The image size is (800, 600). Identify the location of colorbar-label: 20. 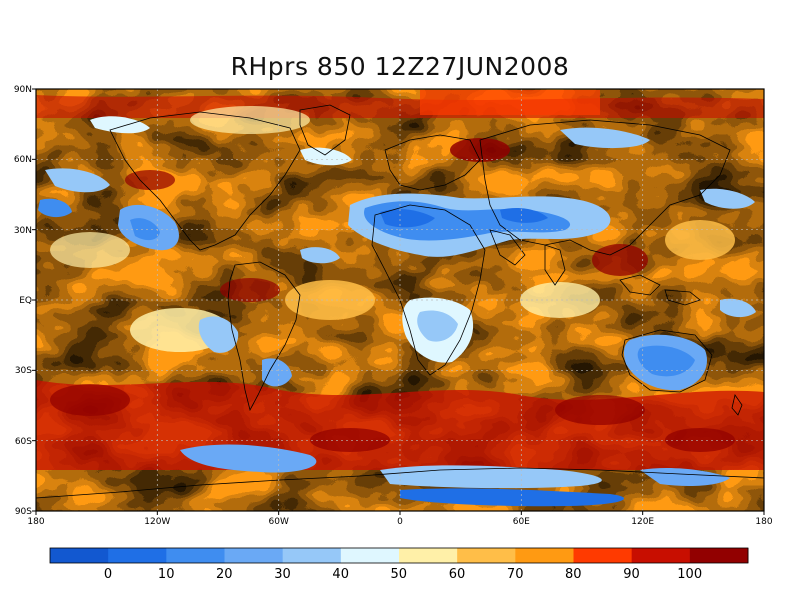
(224, 574).